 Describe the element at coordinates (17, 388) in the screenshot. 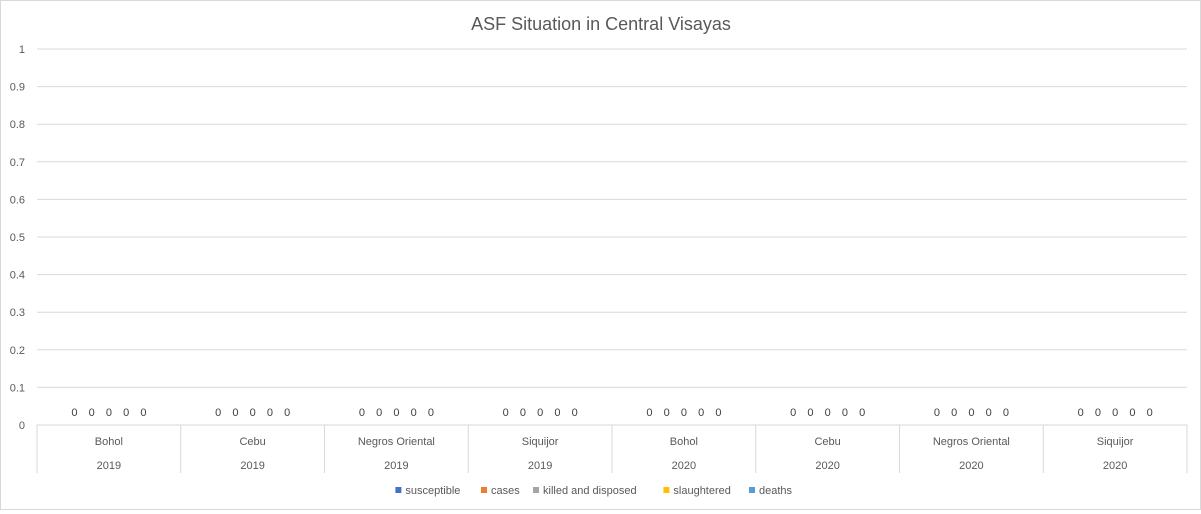

I see `y-tick-label: 0.1` at that location.